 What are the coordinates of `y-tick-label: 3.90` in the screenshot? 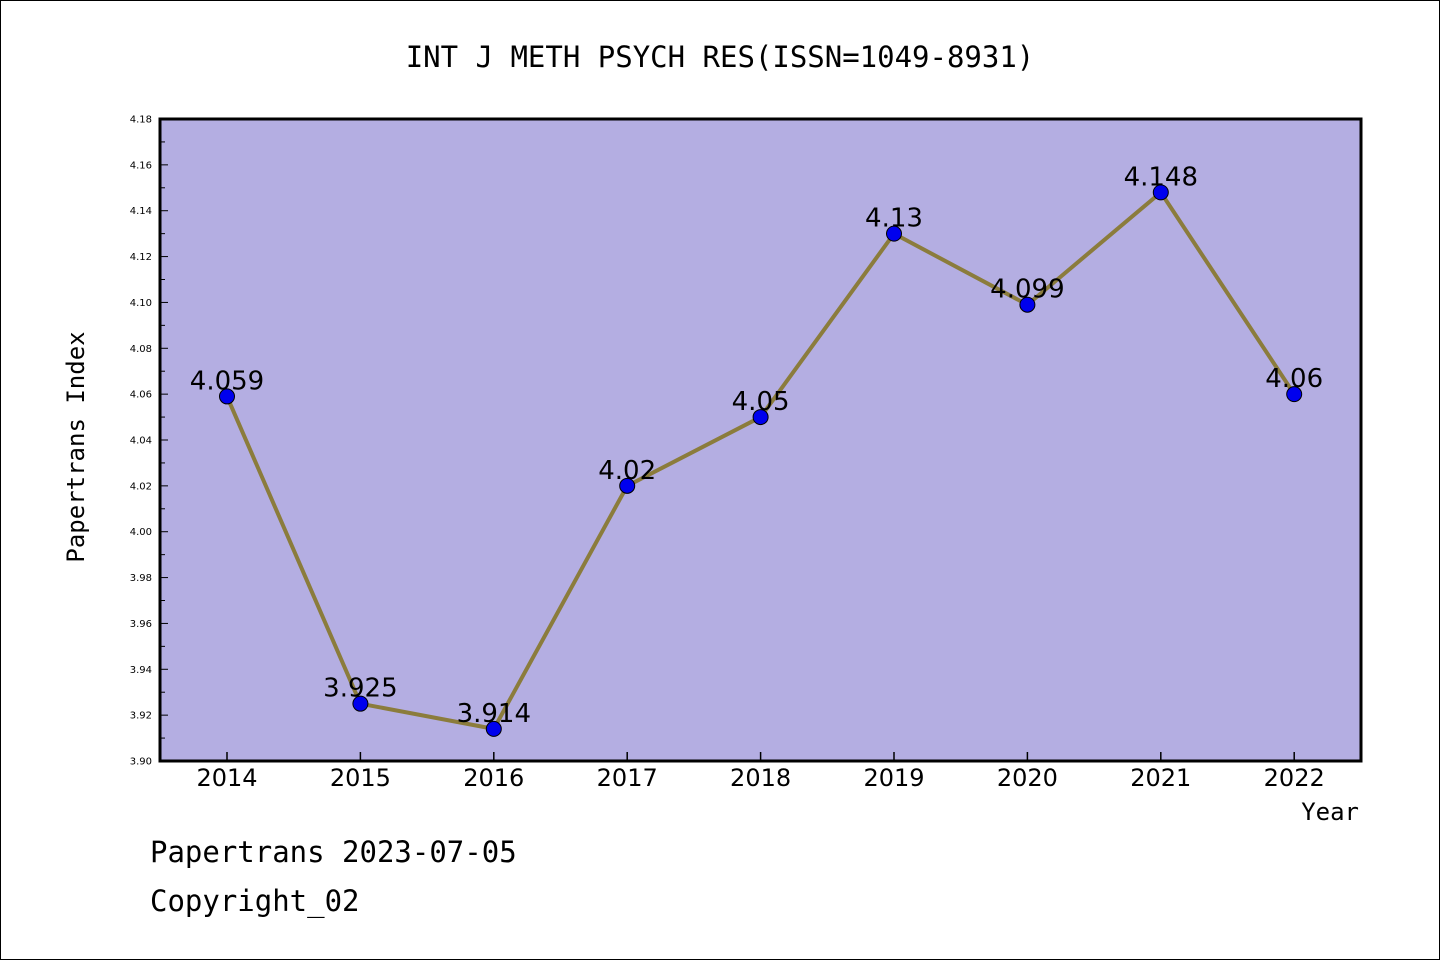 It's located at (141, 762).